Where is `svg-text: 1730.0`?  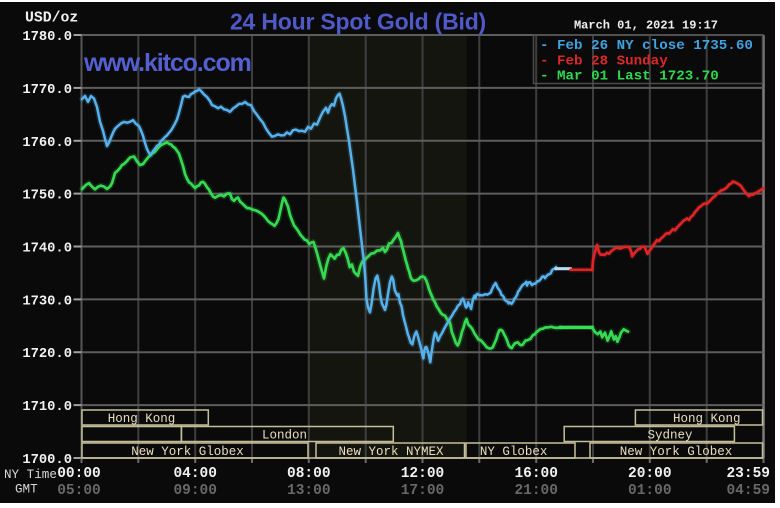 svg-text: 1730.0 is located at coordinates (47, 301).